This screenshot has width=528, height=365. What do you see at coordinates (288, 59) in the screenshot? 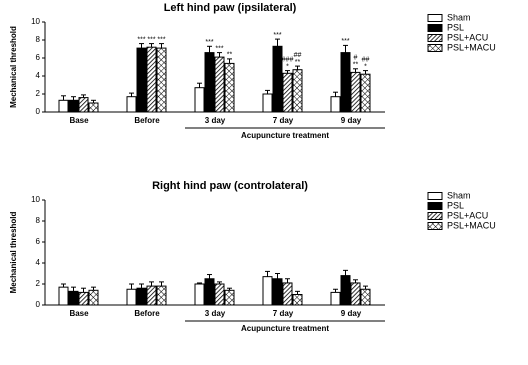
I see `significance-label: ###` at bounding box center [288, 59].